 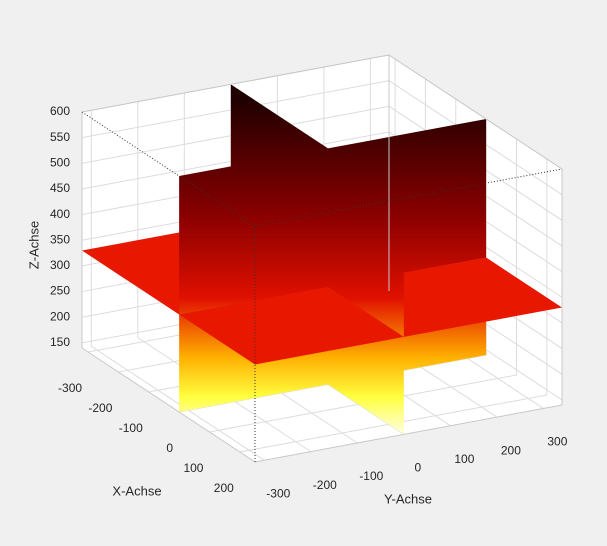 I want to click on y-tick-label: 300, so click(x=557, y=442).